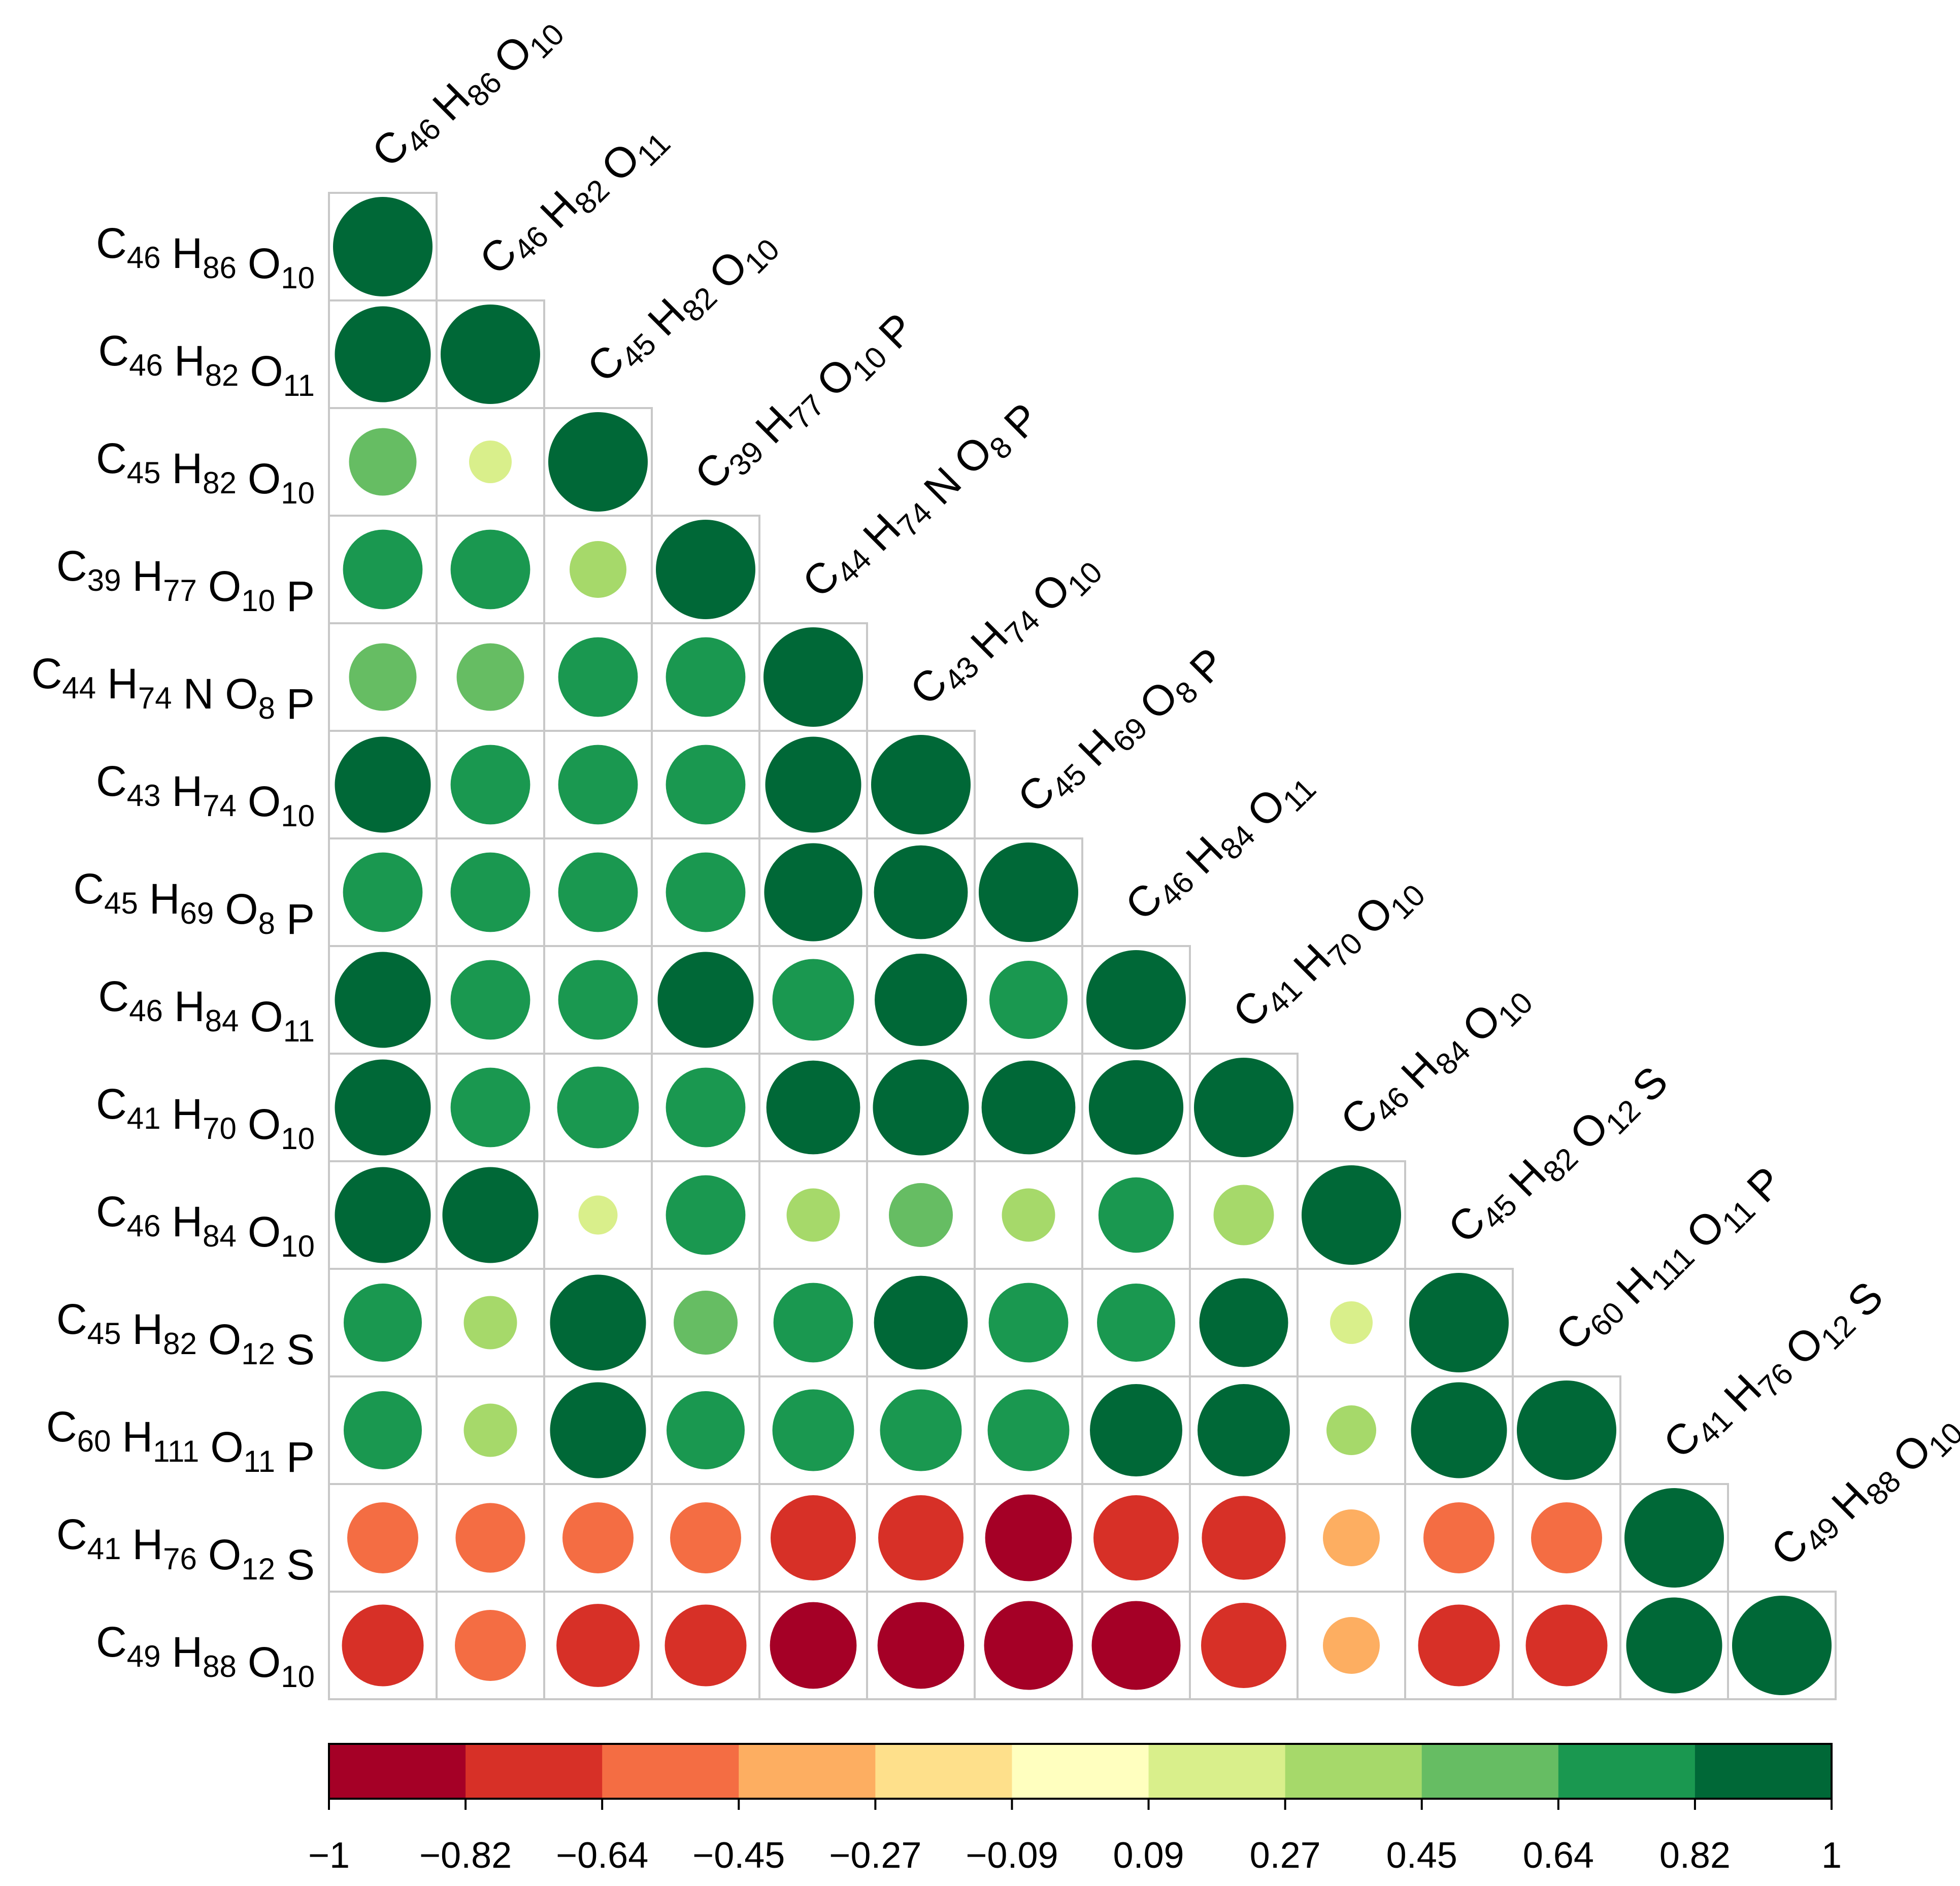  What do you see at coordinates (299, 1031) in the screenshot?
I see `formula-subscript: 11` at bounding box center [299, 1031].